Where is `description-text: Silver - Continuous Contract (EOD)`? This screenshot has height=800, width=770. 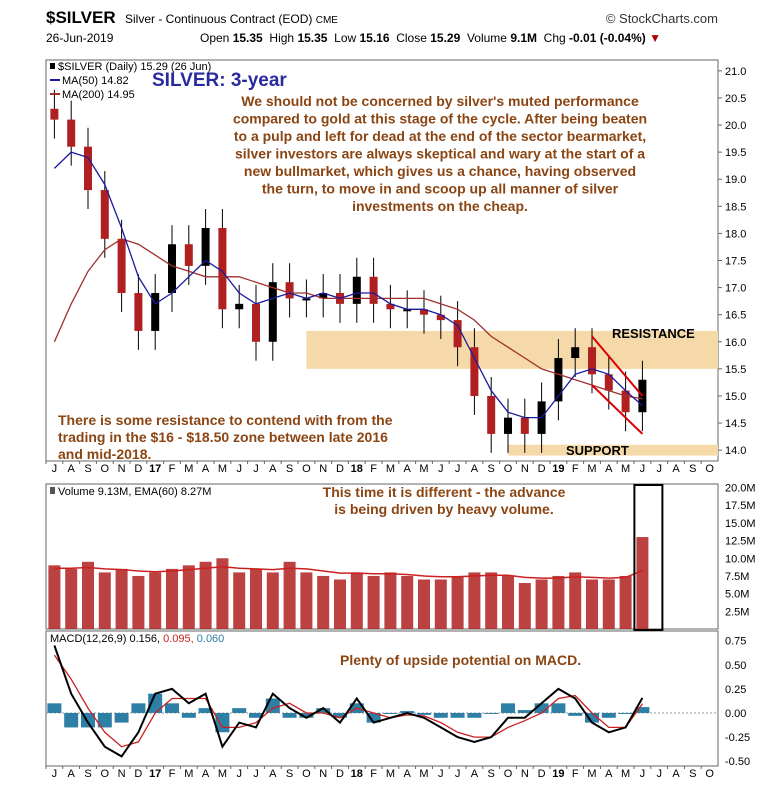 description-text: Silver - Continuous Contract (EOD) is located at coordinates (219, 19).